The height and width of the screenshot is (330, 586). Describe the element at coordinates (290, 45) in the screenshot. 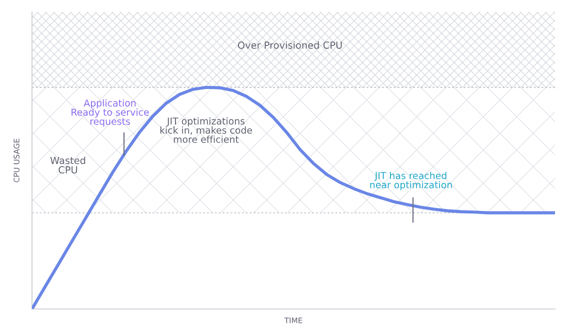

I see `band-label: Over Provisioned CPU` at that location.